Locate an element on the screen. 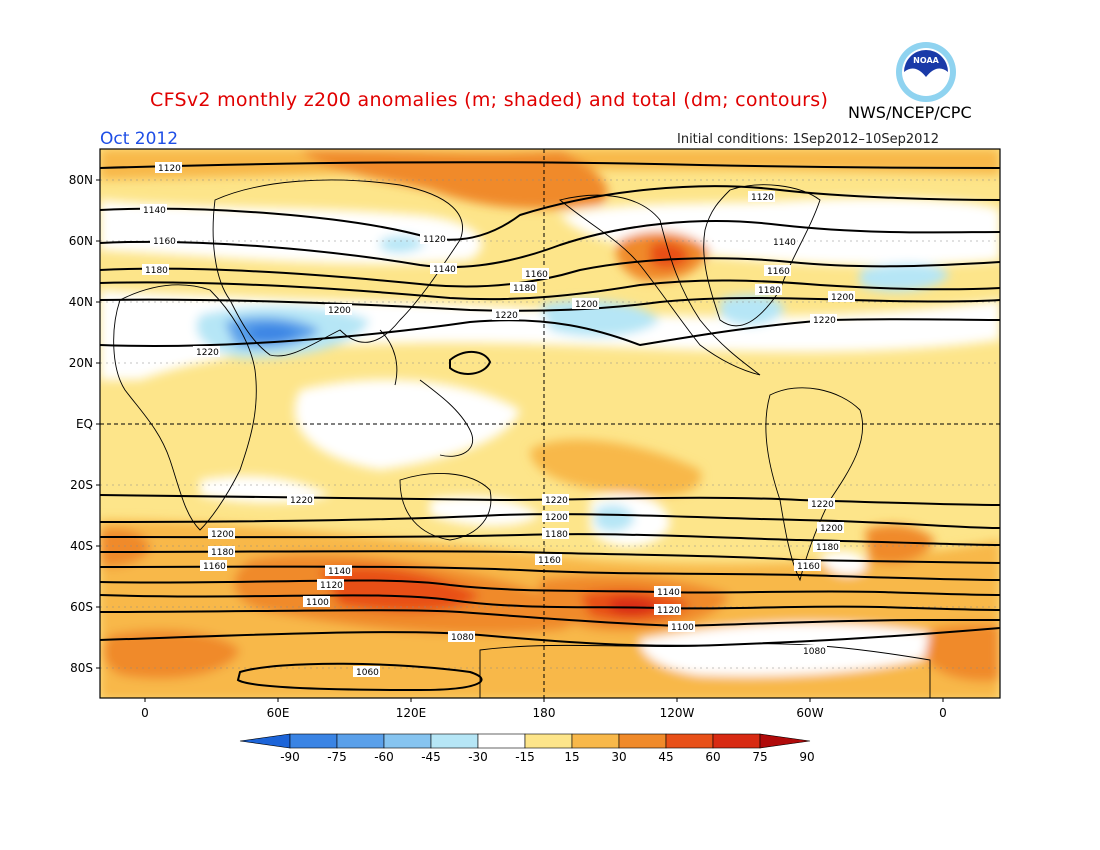  colorbar-label: 90 is located at coordinates (806, 757).